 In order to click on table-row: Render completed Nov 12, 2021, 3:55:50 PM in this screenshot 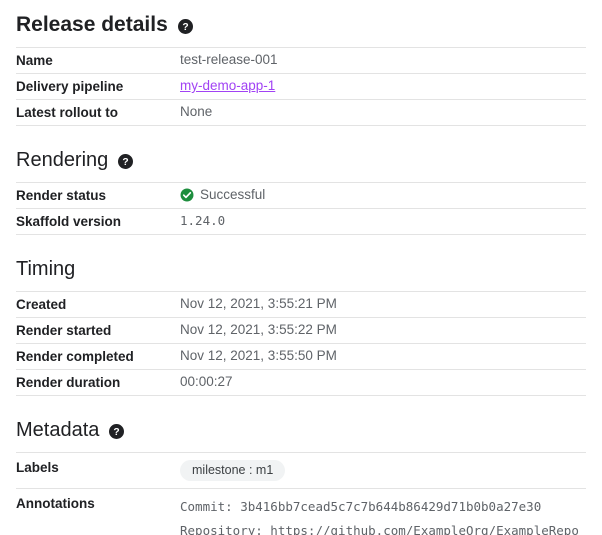, I will do `click(301, 357)`.